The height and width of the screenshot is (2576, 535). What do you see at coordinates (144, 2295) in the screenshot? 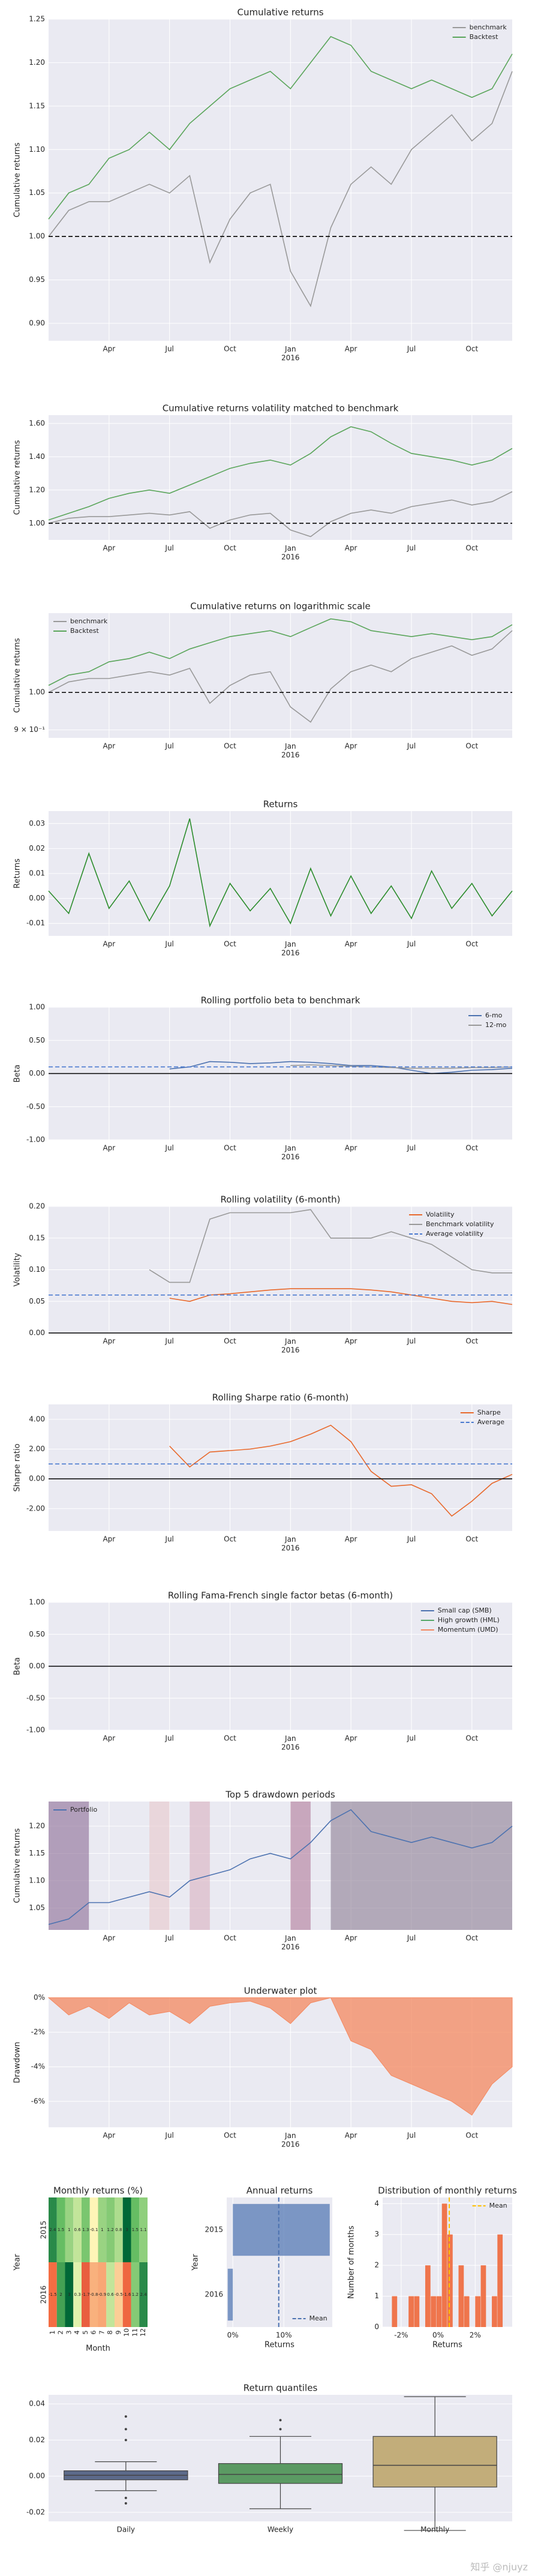
I see `cell-label: 2.4` at bounding box center [144, 2295].